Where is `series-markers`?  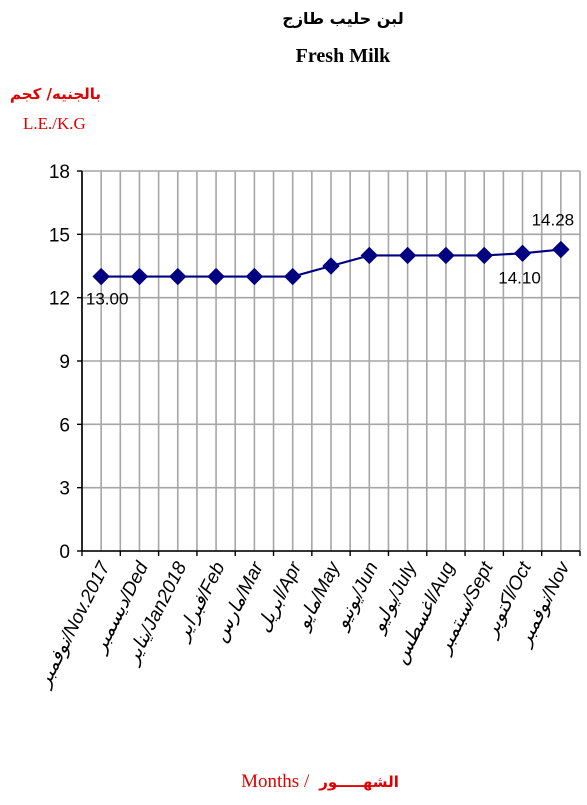
series-markers is located at coordinates (331, 263).